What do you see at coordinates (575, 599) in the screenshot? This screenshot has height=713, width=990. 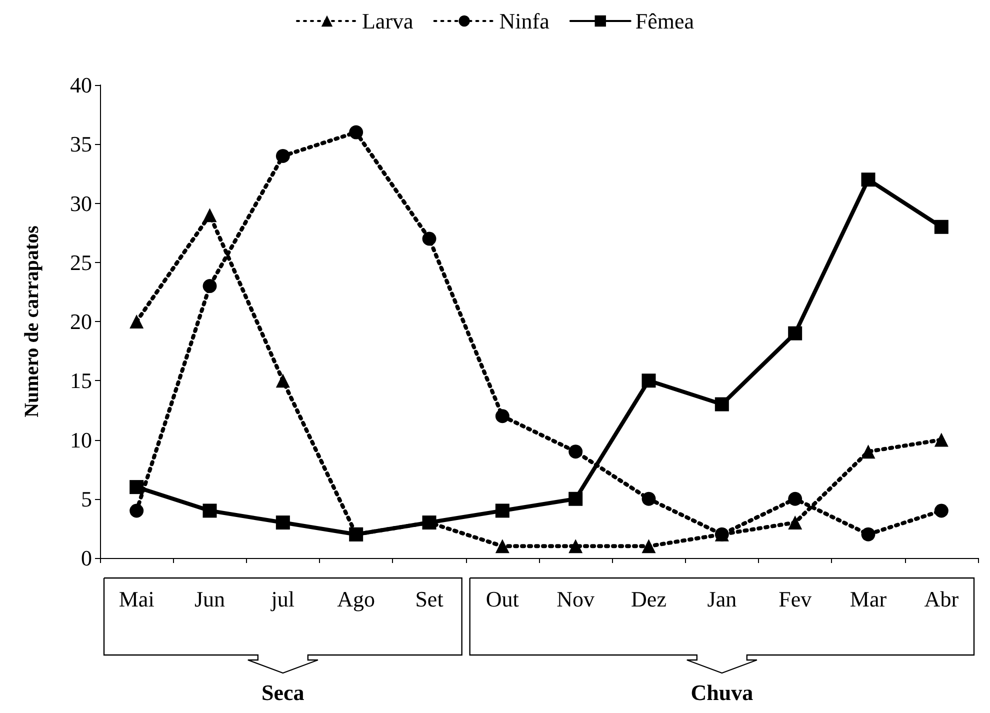 I see `x-tick-label: Nov` at bounding box center [575, 599].